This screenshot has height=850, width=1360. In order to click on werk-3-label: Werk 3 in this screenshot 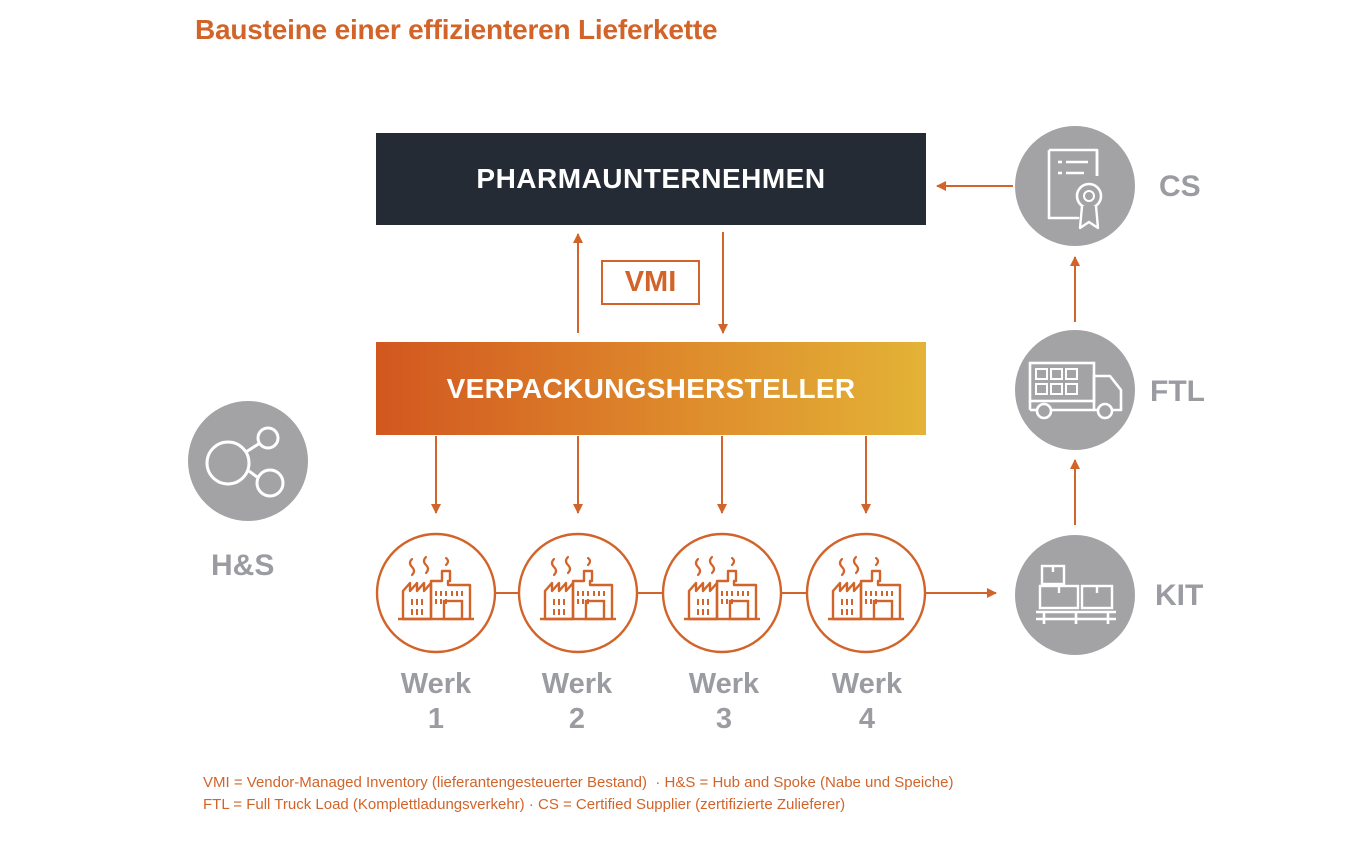, I will do `click(724, 702)`.